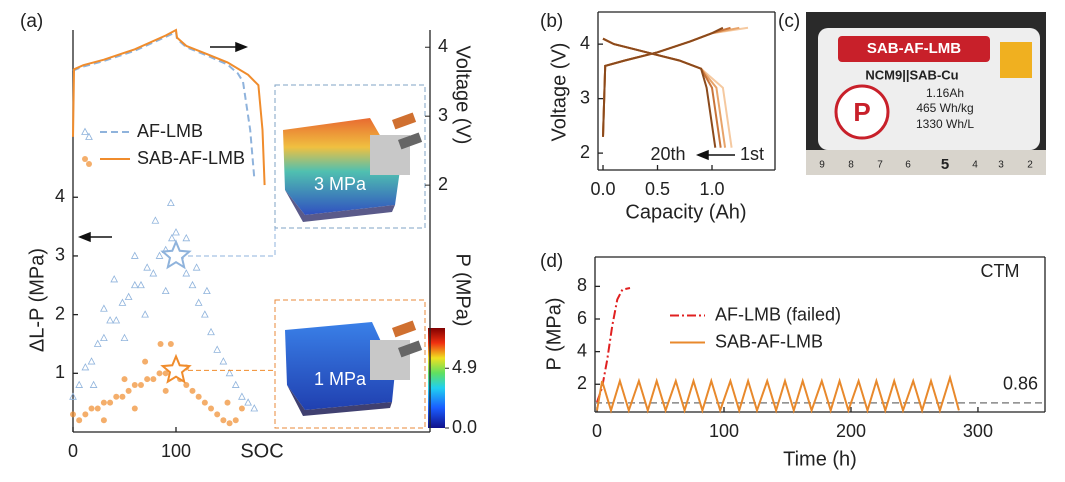  Describe the element at coordinates (789, 21) in the screenshot. I see `panel-label: (c)` at that location.